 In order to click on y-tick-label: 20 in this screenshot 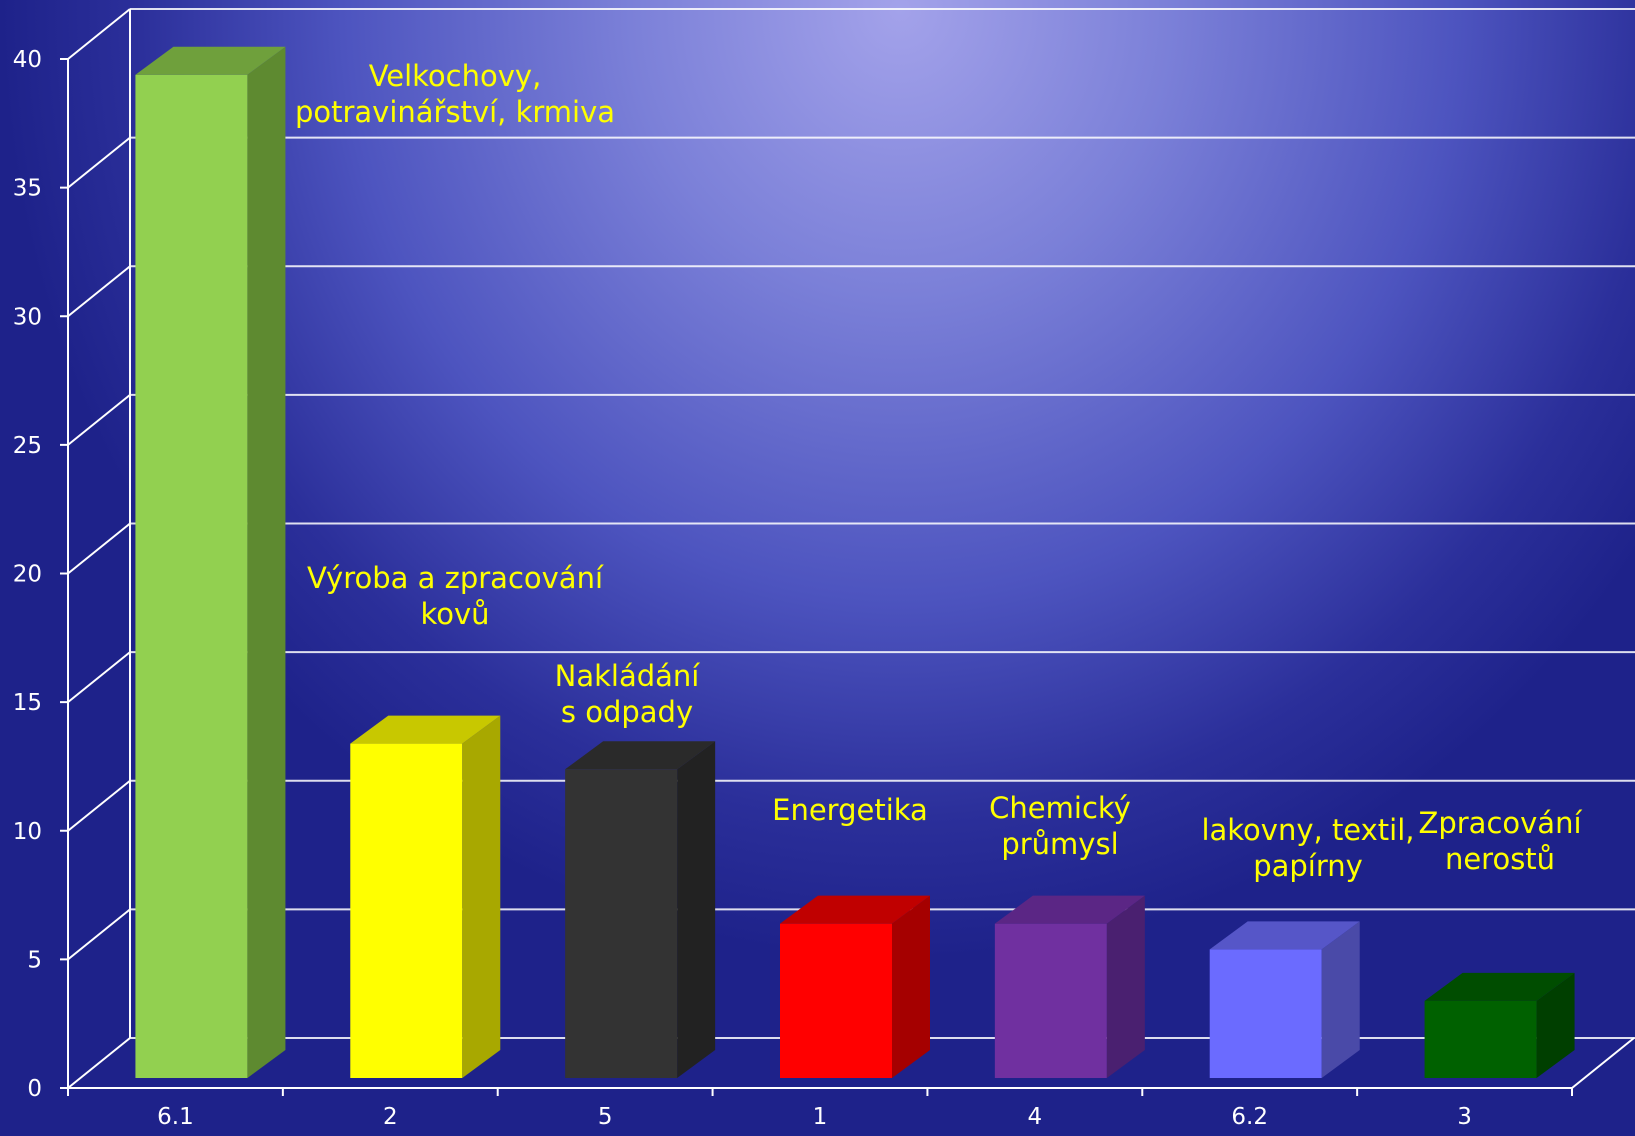, I will do `click(27, 575)`.